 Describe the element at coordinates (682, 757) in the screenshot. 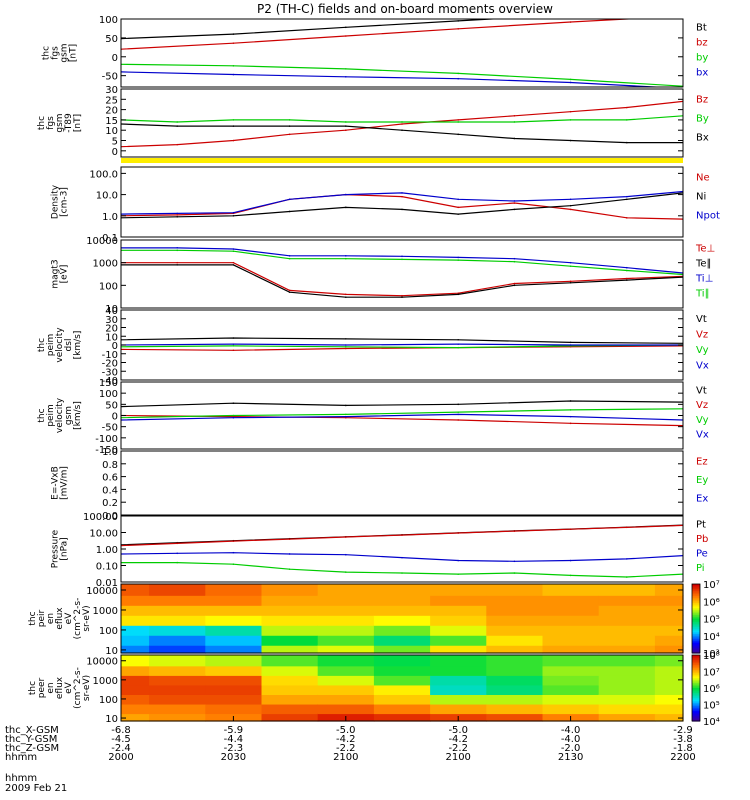

I see `ephemeris-value: 2200` at that location.